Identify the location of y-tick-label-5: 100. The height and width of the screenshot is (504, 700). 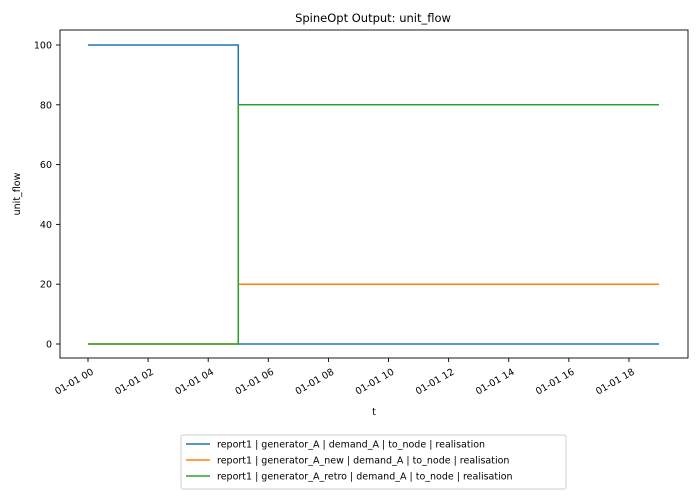
(43, 46).